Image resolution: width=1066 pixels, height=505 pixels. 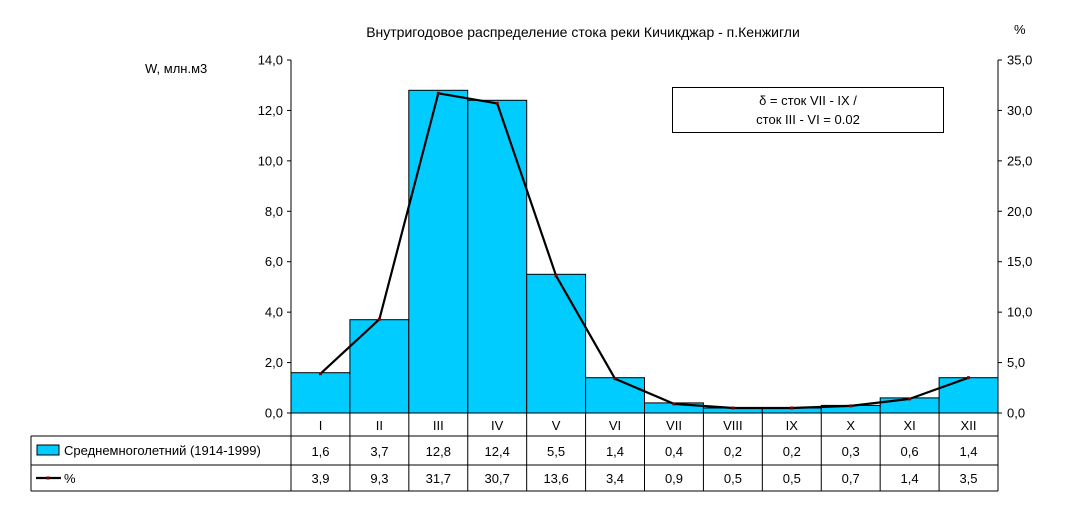 What do you see at coordinates (379, 425) in the screenshot?
I see `x-tick-label: II` at bounding box center [379, 425].